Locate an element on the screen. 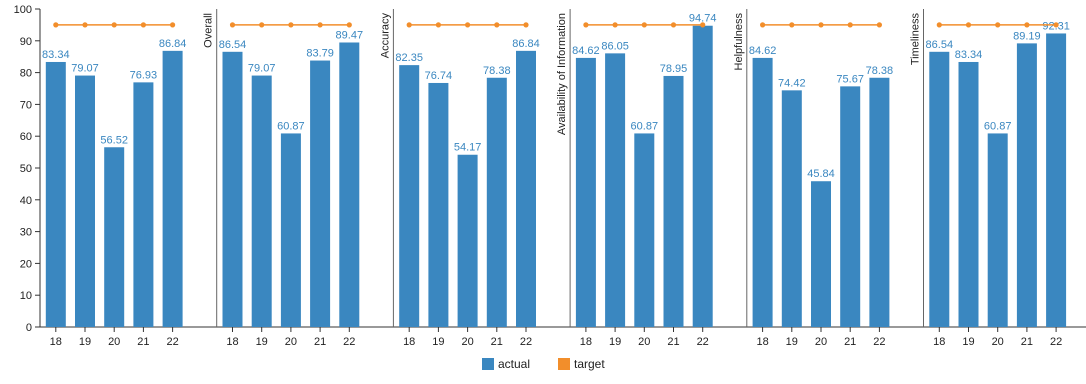  data-label: 78.95 is located at coordinates (674, 69).